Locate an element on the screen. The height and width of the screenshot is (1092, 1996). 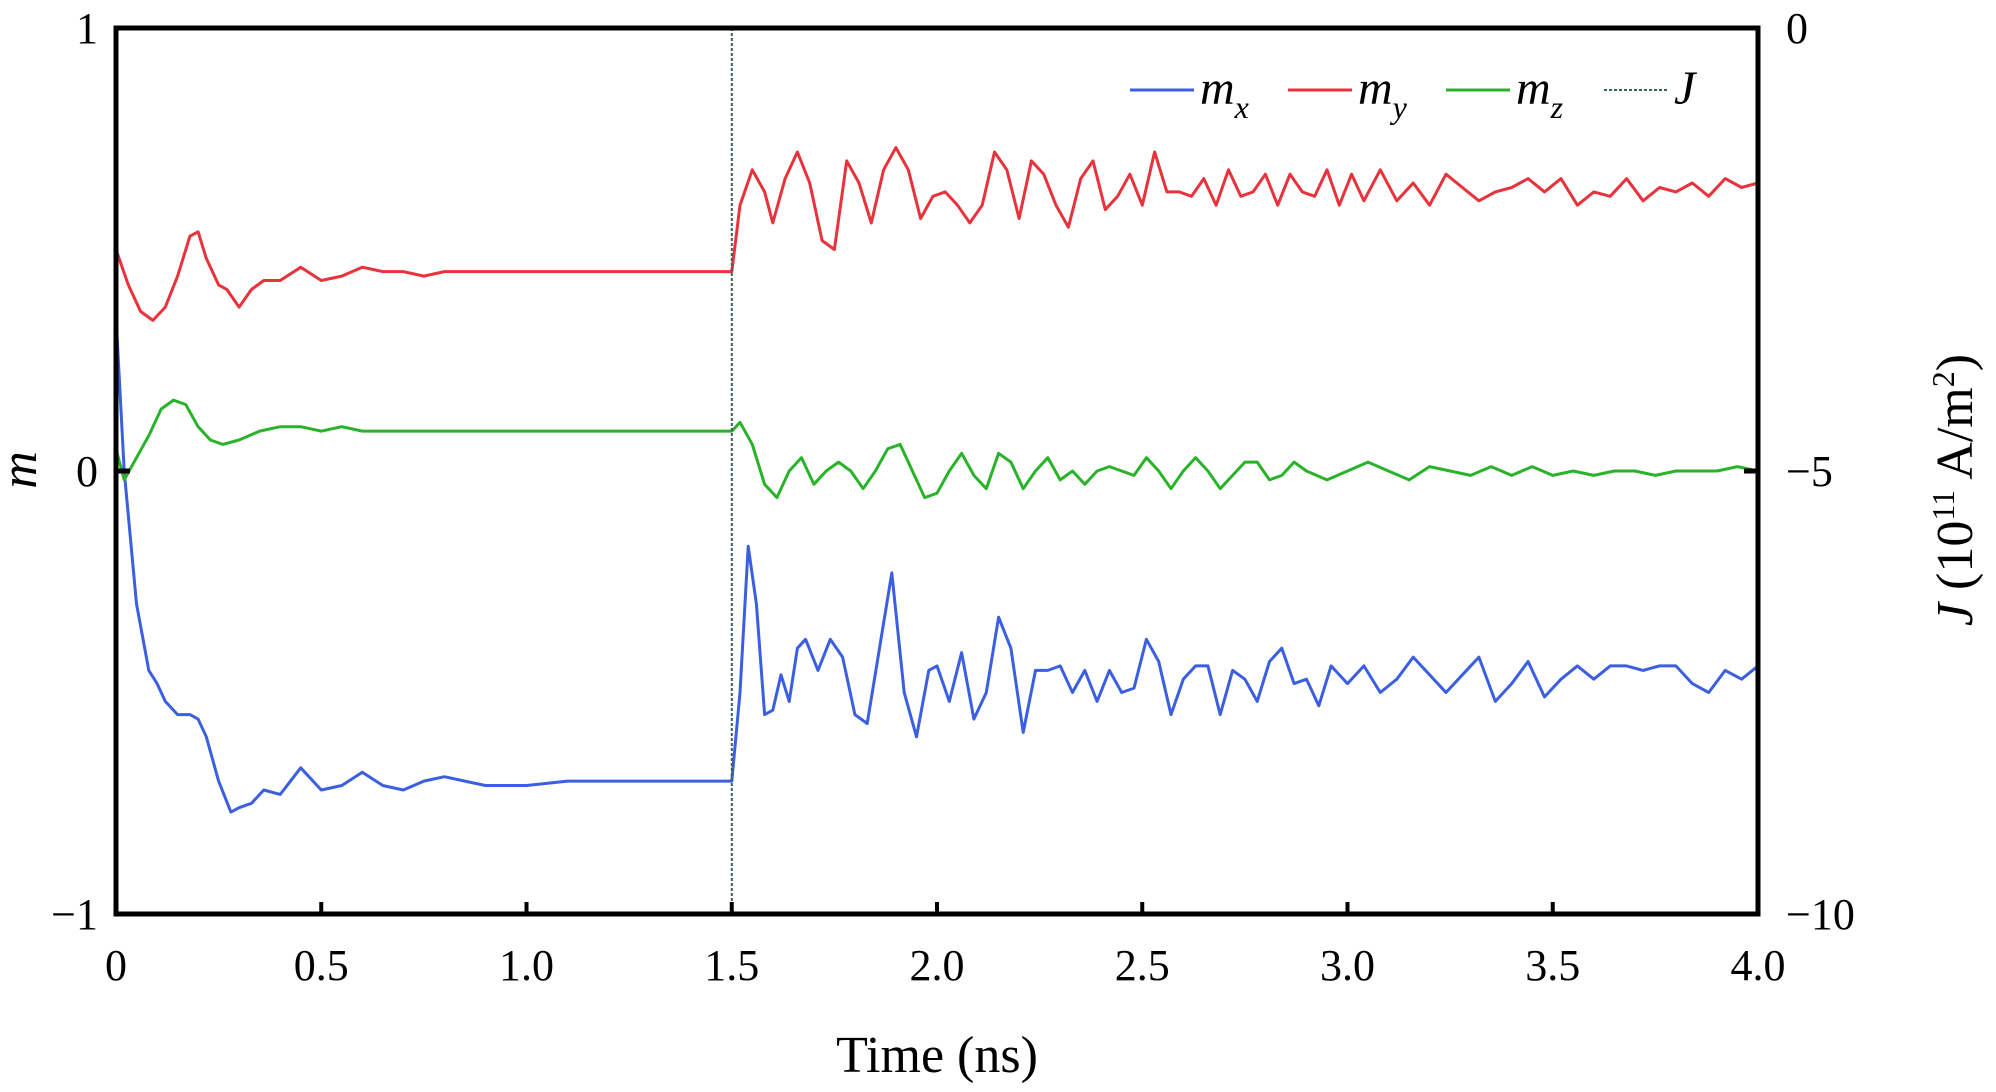
x-tick-label: 0.5 is located at coordinates (321, 965).